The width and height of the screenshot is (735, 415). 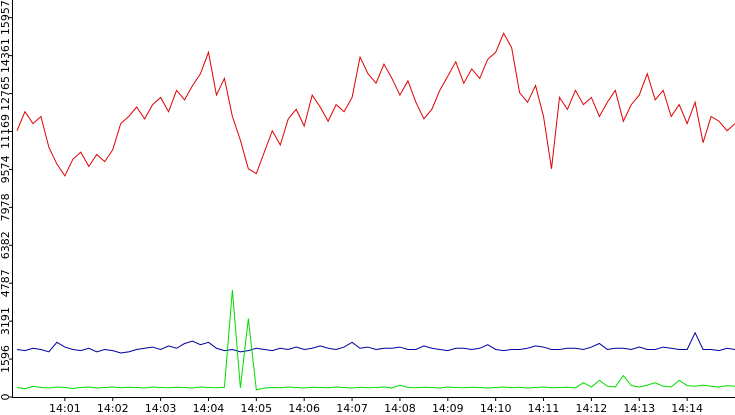 What do you see at coordinates (6, 55) in the screenshot?
I see `y-tick-label: 14361` at bounding box center [6, 55].